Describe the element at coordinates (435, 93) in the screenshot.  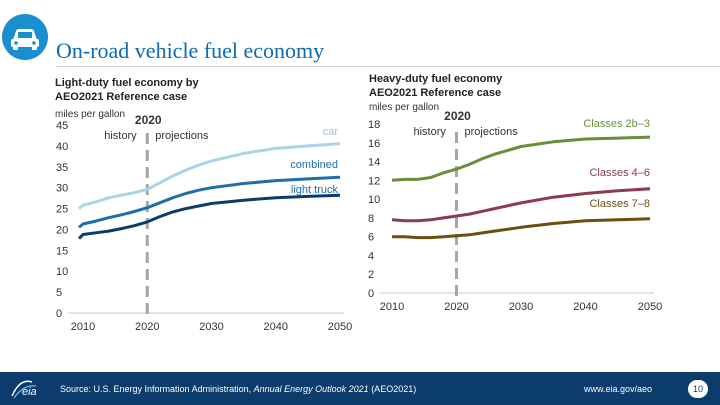
I see `right-chart-title-line2: AEO2021 Reference case` at that location.